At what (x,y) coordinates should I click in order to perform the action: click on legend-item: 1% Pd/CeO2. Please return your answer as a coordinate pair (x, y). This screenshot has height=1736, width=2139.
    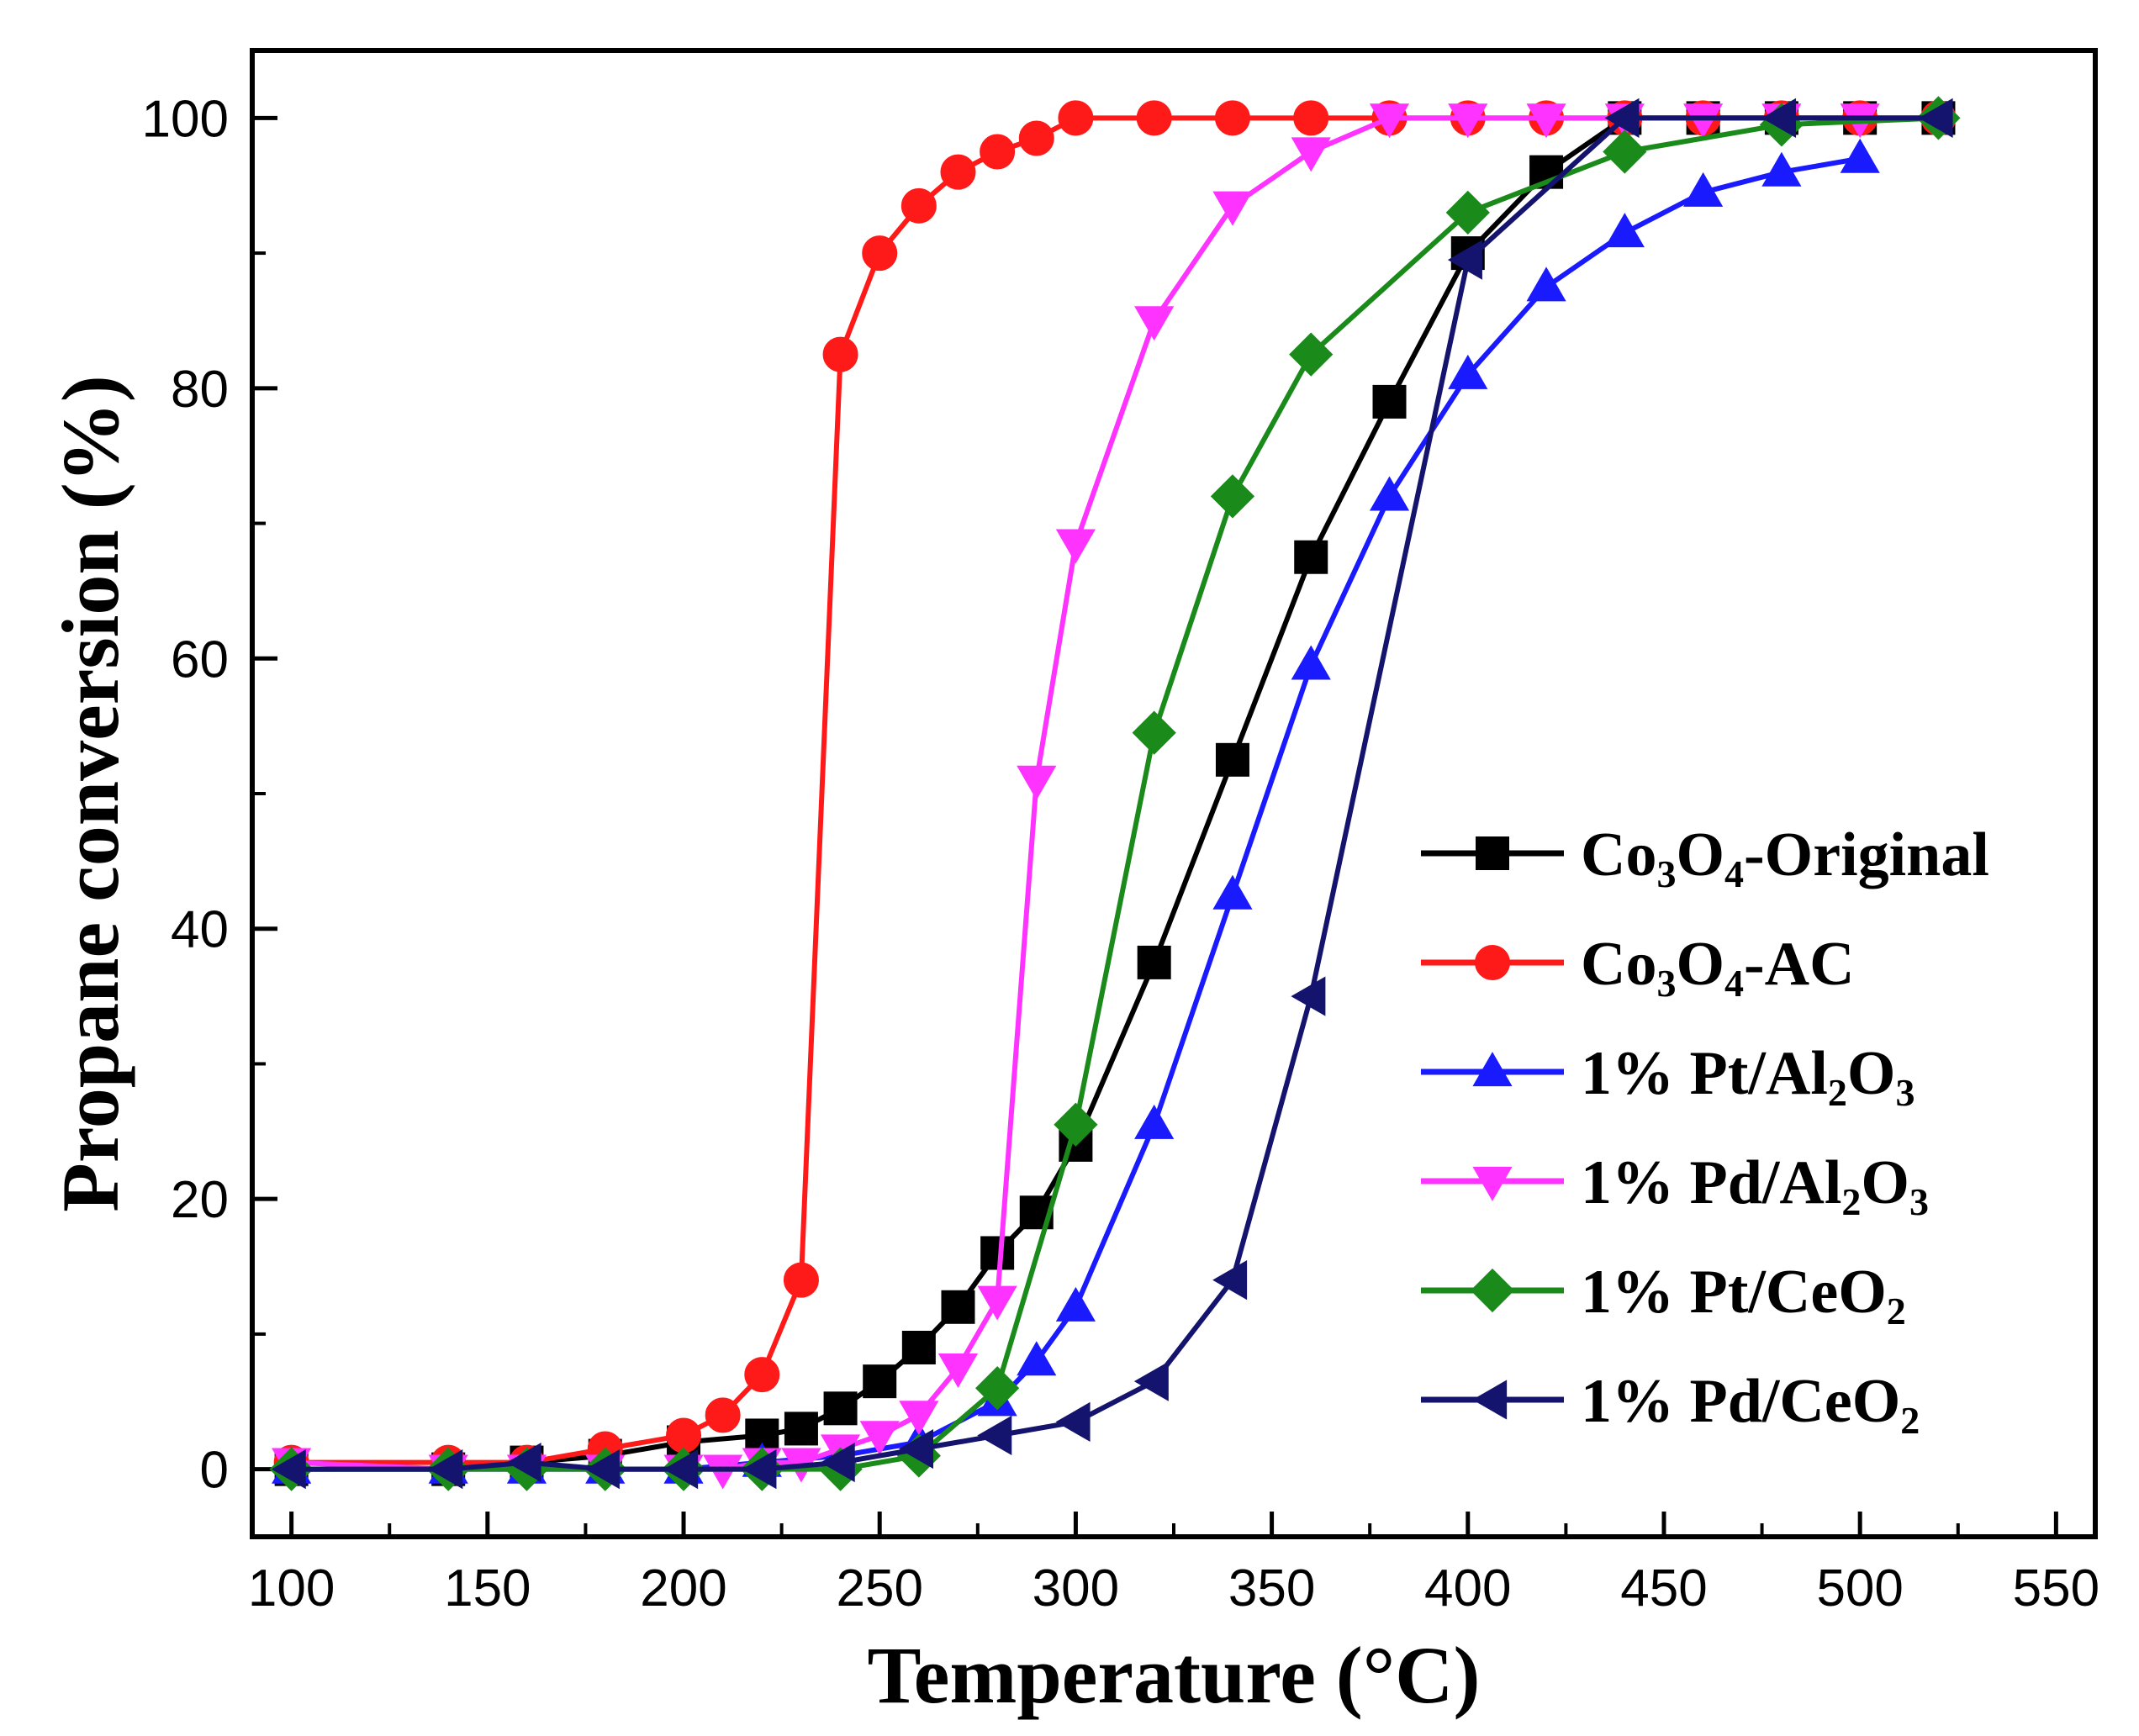
    Looking at the image, I should click on (1670, 1404).